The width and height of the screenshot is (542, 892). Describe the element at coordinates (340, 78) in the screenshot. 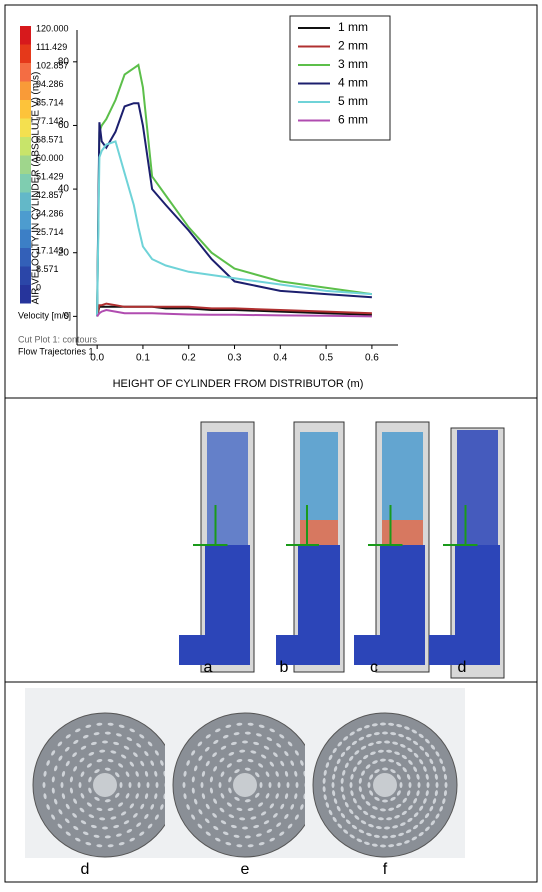

I see `legend-box` at that location.